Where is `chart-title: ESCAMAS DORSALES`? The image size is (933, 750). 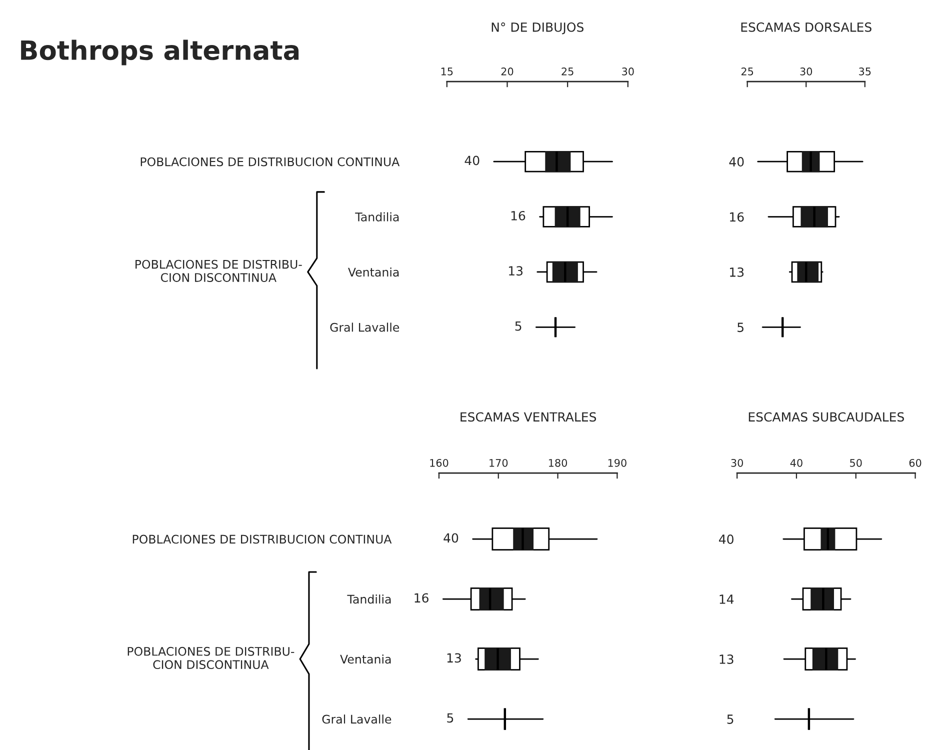 chart-title: ESCAMAS DORSALES is located at coordinates (806, 27).